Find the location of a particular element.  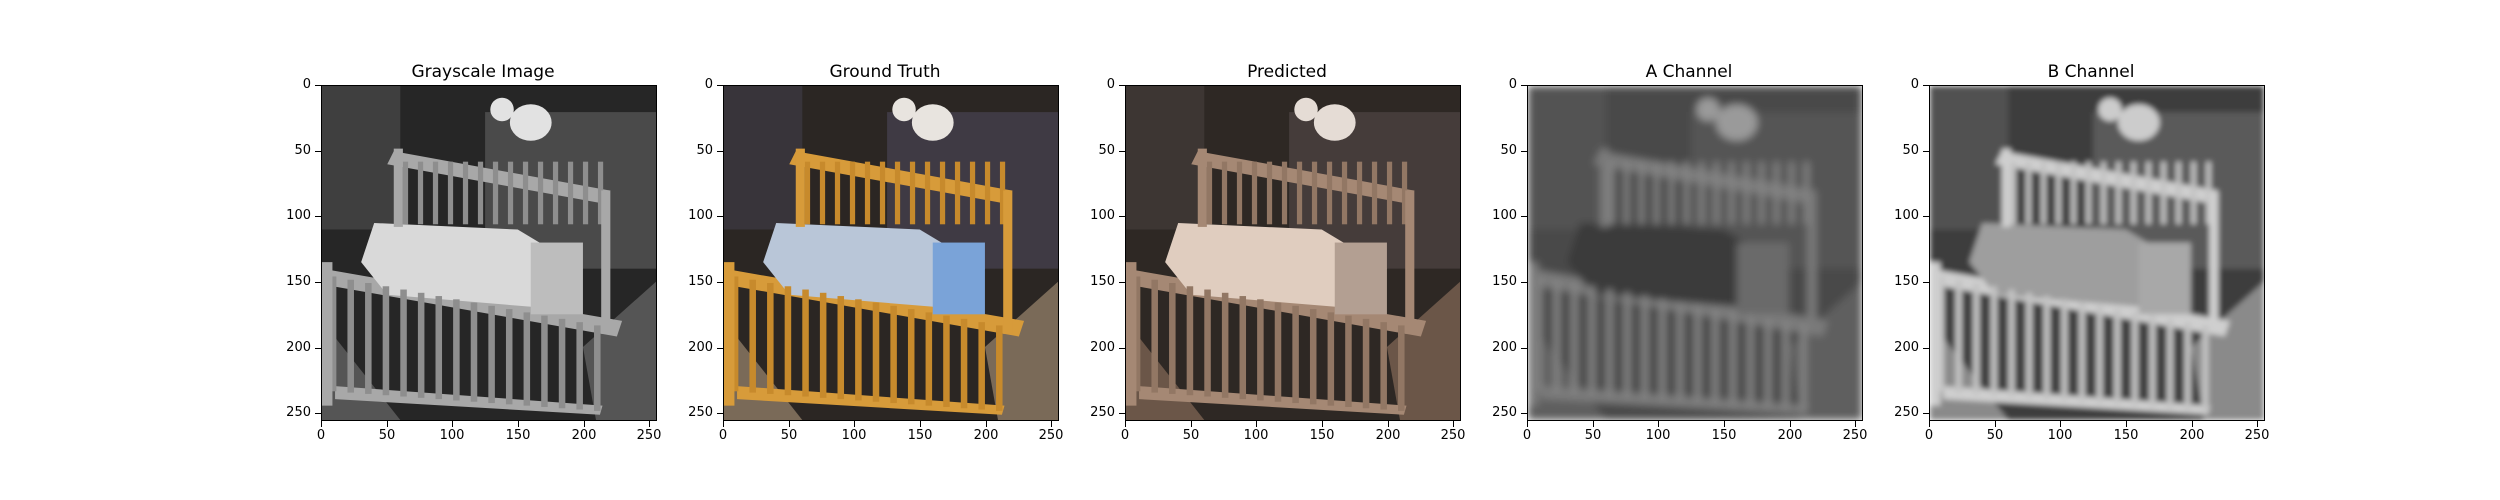

subplot-title: Grayscale Image is located at coordinates (483, 72).